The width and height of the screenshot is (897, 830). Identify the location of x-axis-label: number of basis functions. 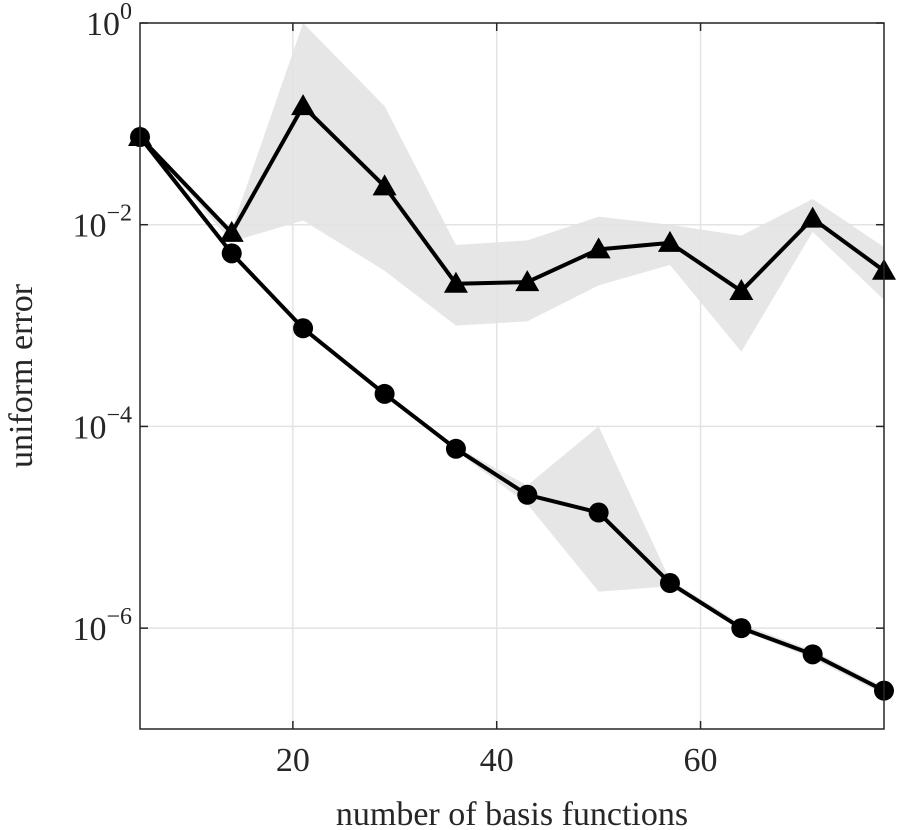
(512, 813).